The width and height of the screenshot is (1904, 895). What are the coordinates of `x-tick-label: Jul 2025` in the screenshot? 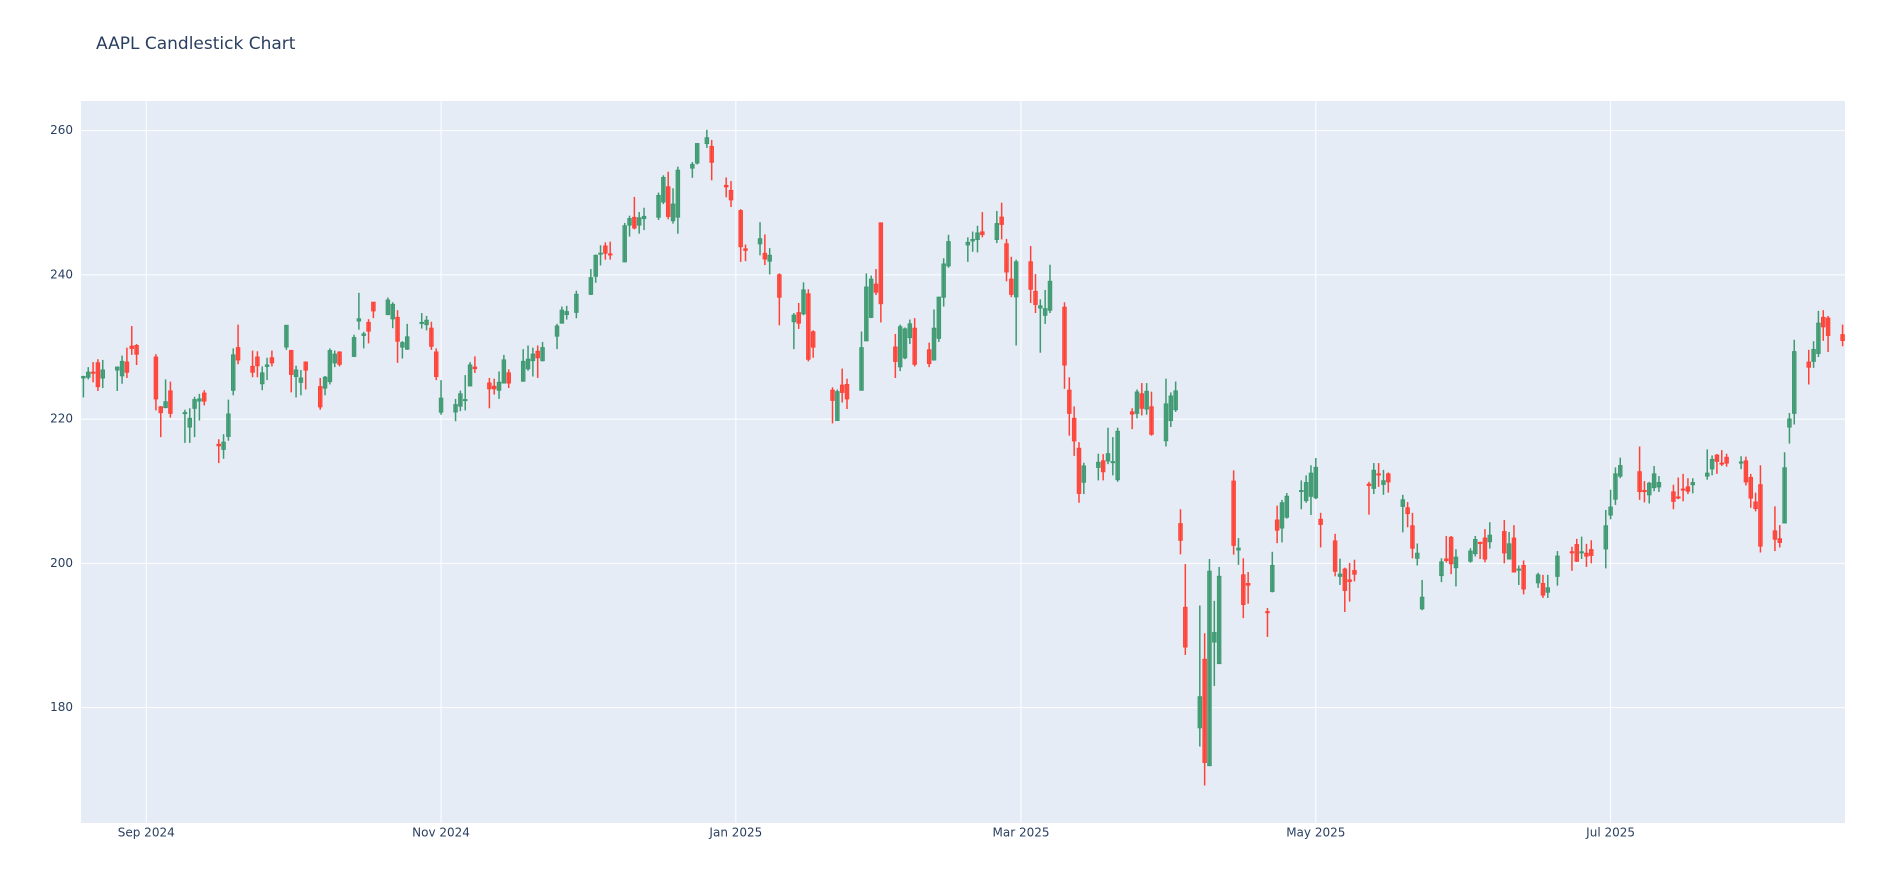 It's located at (1610, 833).